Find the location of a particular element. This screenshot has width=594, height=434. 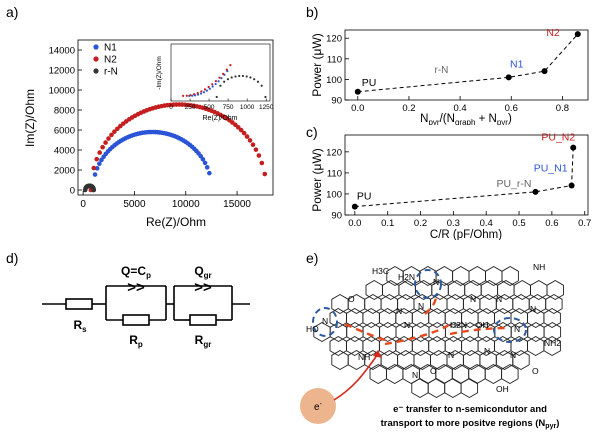

x-tick-label: 15000 is located at coordinates (237, 204).